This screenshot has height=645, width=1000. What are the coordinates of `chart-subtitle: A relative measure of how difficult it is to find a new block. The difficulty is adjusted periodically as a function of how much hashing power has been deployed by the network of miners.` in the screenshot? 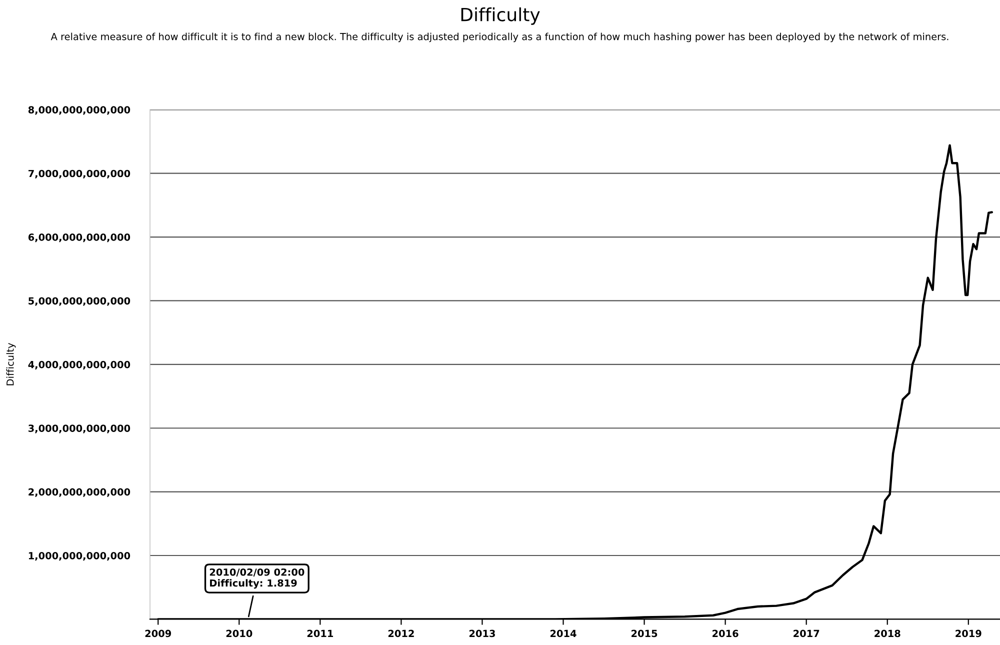 It's located at (499, 37).